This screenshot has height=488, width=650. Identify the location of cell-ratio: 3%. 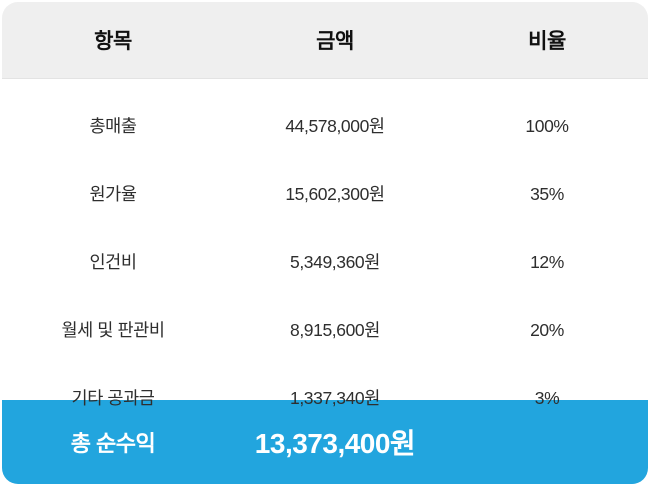
(547, 397).